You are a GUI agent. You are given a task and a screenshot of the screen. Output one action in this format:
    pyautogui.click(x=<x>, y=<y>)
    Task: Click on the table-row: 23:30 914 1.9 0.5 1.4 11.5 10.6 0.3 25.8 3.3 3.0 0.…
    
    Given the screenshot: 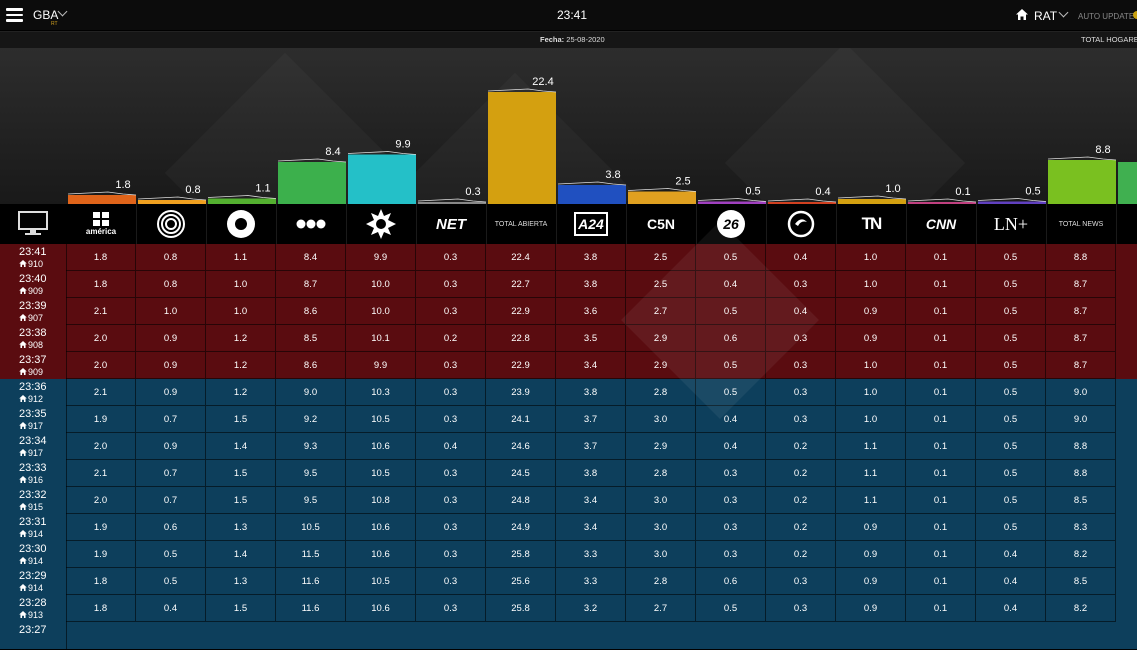 What is the action you would take?
    pyautogui.click(x=568, y=555)
    